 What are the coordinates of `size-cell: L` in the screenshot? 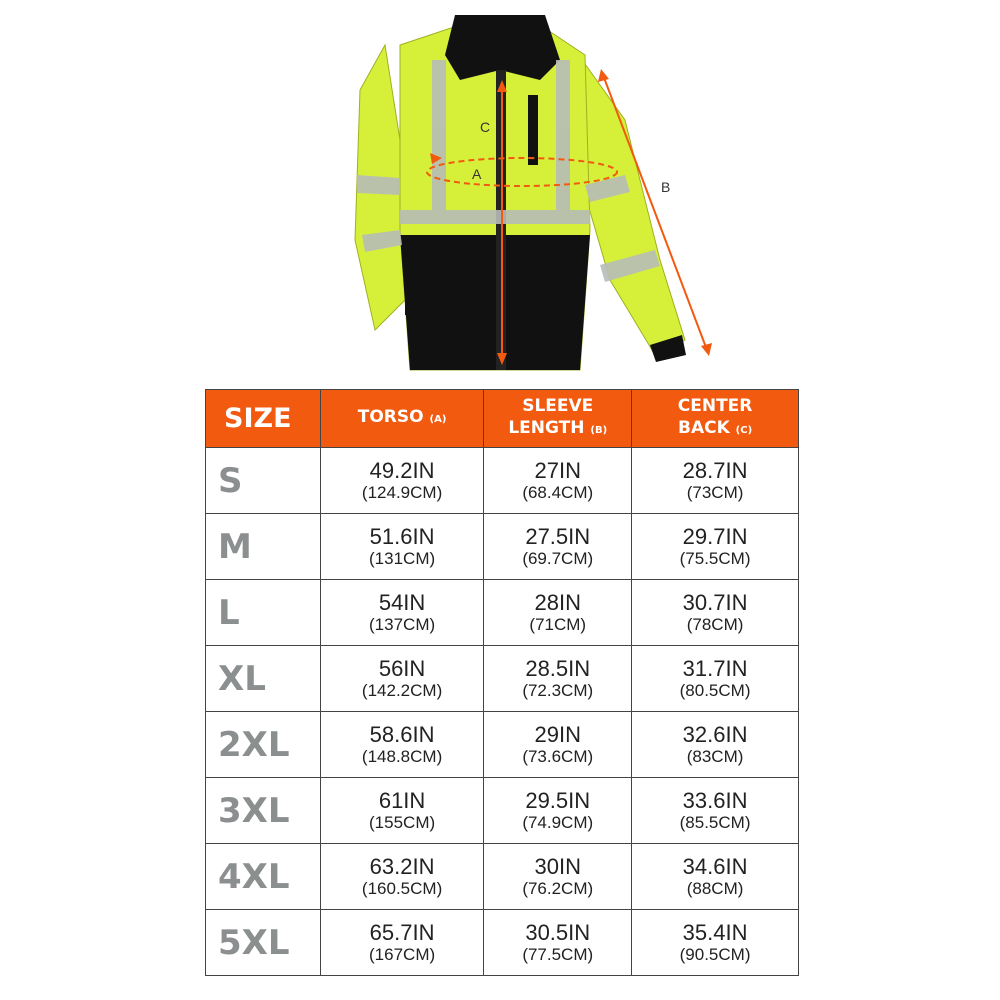 It's located at (263, 612).